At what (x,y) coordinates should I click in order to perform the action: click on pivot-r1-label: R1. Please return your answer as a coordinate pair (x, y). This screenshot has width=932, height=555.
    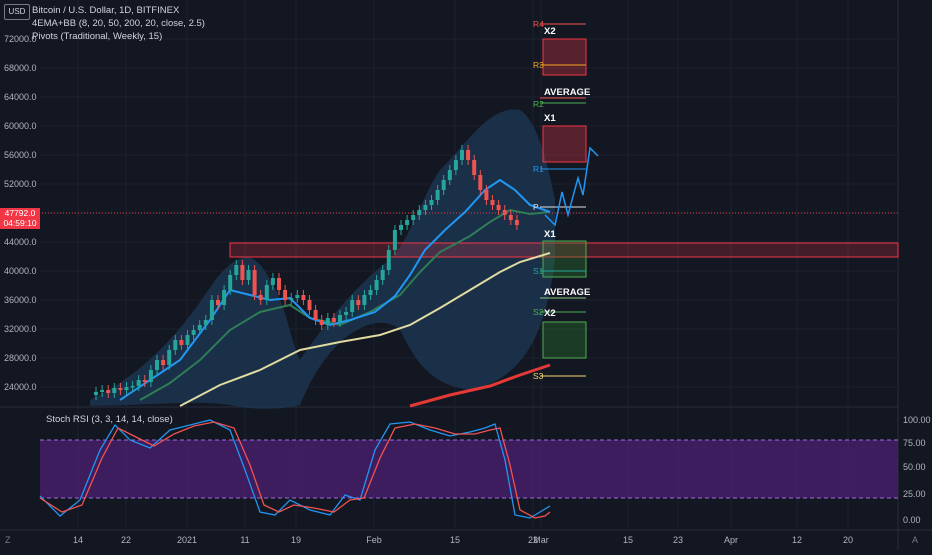
    Looking at the image, I should click on (538, 169).